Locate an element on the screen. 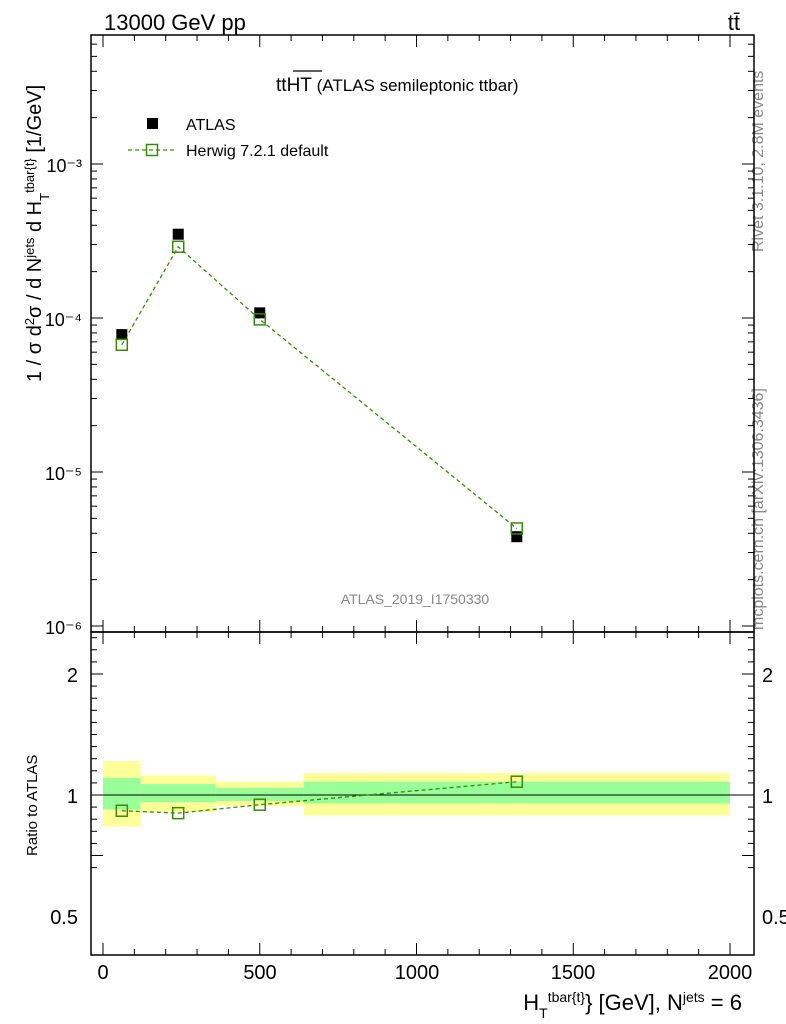 The image size is (786, 1024). legend-herwig-label: Herwig 7.2.1 default is located at coordinates (257, 151).